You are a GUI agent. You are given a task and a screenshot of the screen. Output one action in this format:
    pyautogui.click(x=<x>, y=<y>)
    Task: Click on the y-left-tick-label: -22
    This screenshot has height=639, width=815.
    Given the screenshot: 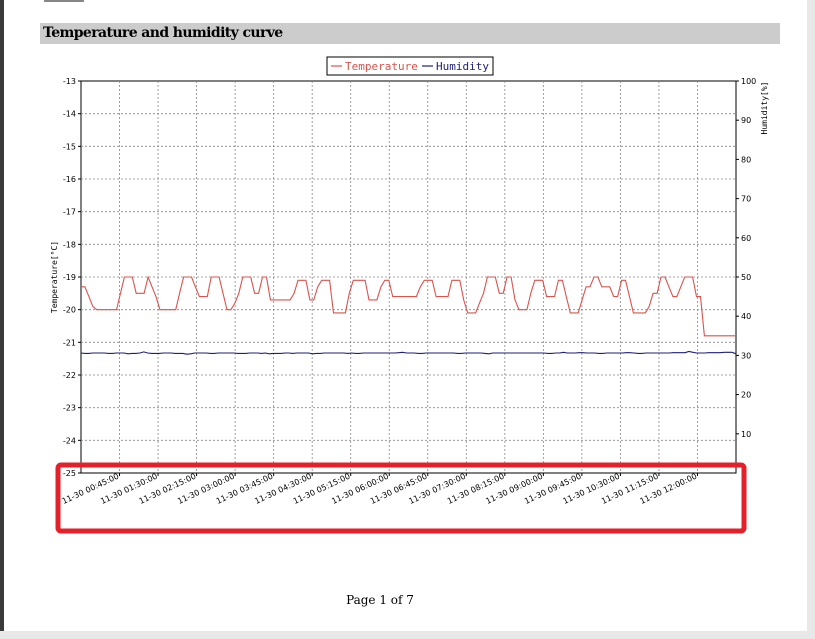 What is the action you would take?
    pyautogui.click(x=69, y=375)
    